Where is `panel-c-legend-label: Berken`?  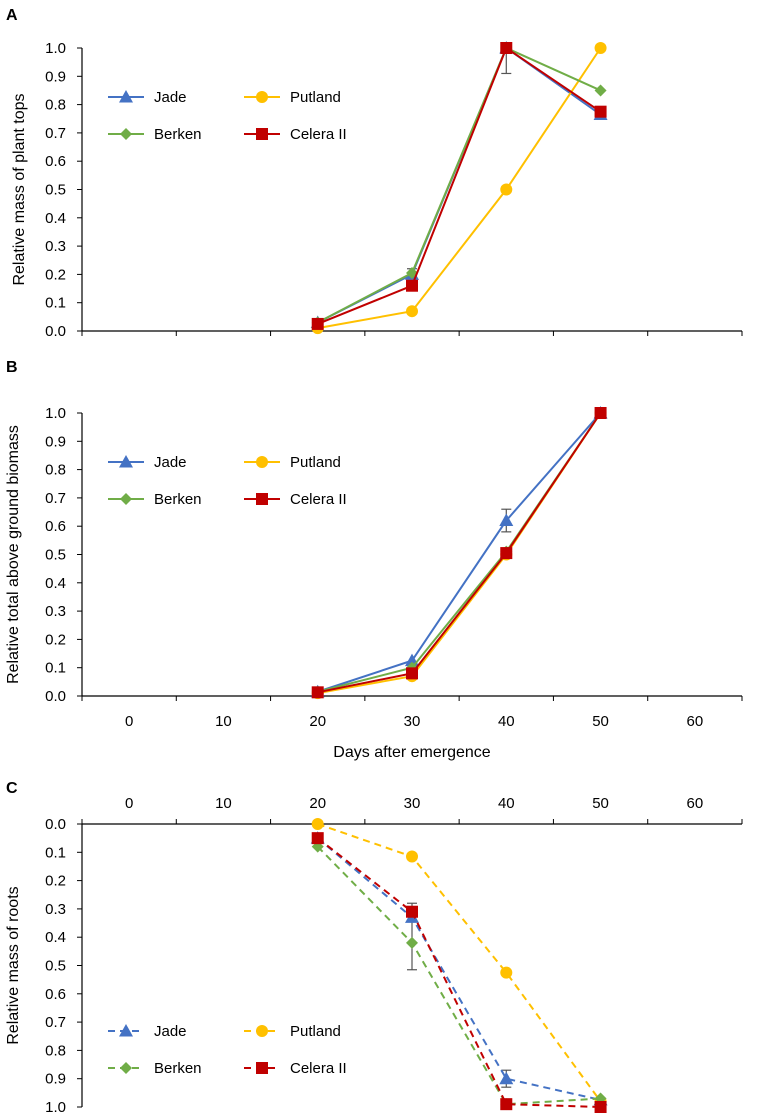
panel-c-legend-label: Berken is located at coordinates (178, 1068).